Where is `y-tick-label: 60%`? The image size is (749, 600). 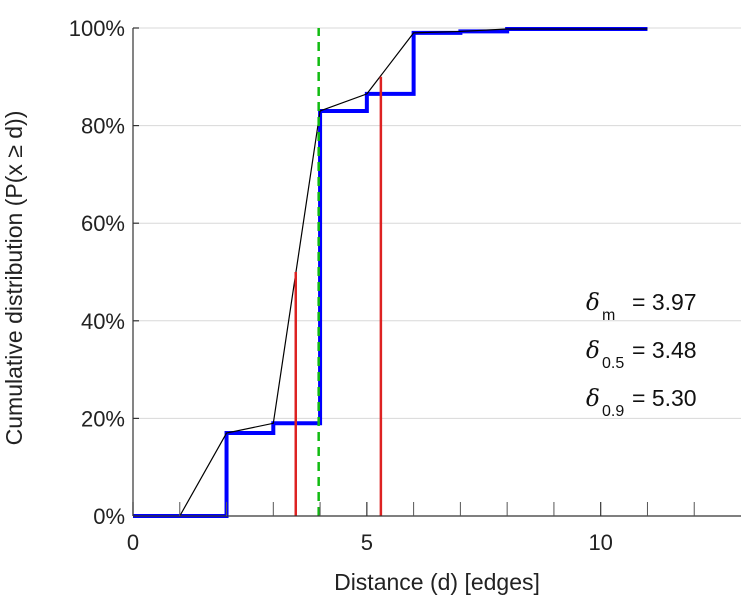 y-tick-label: 60% is located at coordinates (103, 223).